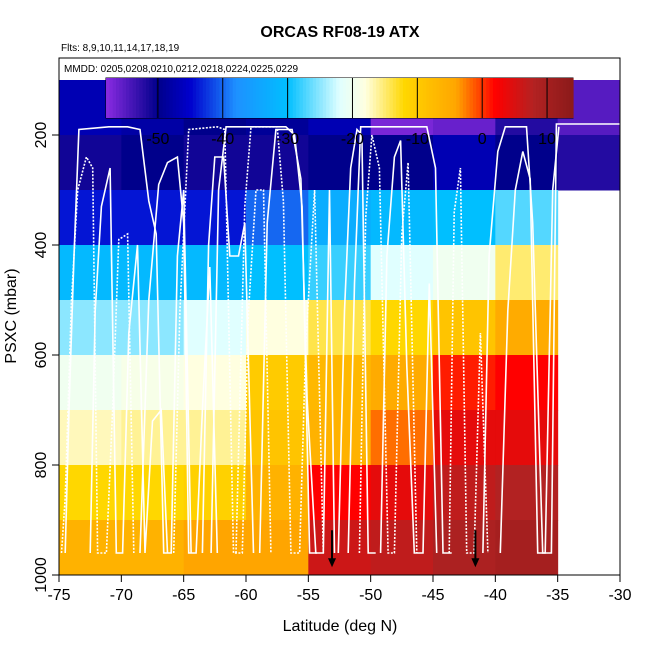  Describe the element at coordinates (58, 595) in the screenshot. I see `x-tick-label: -75` at that location.